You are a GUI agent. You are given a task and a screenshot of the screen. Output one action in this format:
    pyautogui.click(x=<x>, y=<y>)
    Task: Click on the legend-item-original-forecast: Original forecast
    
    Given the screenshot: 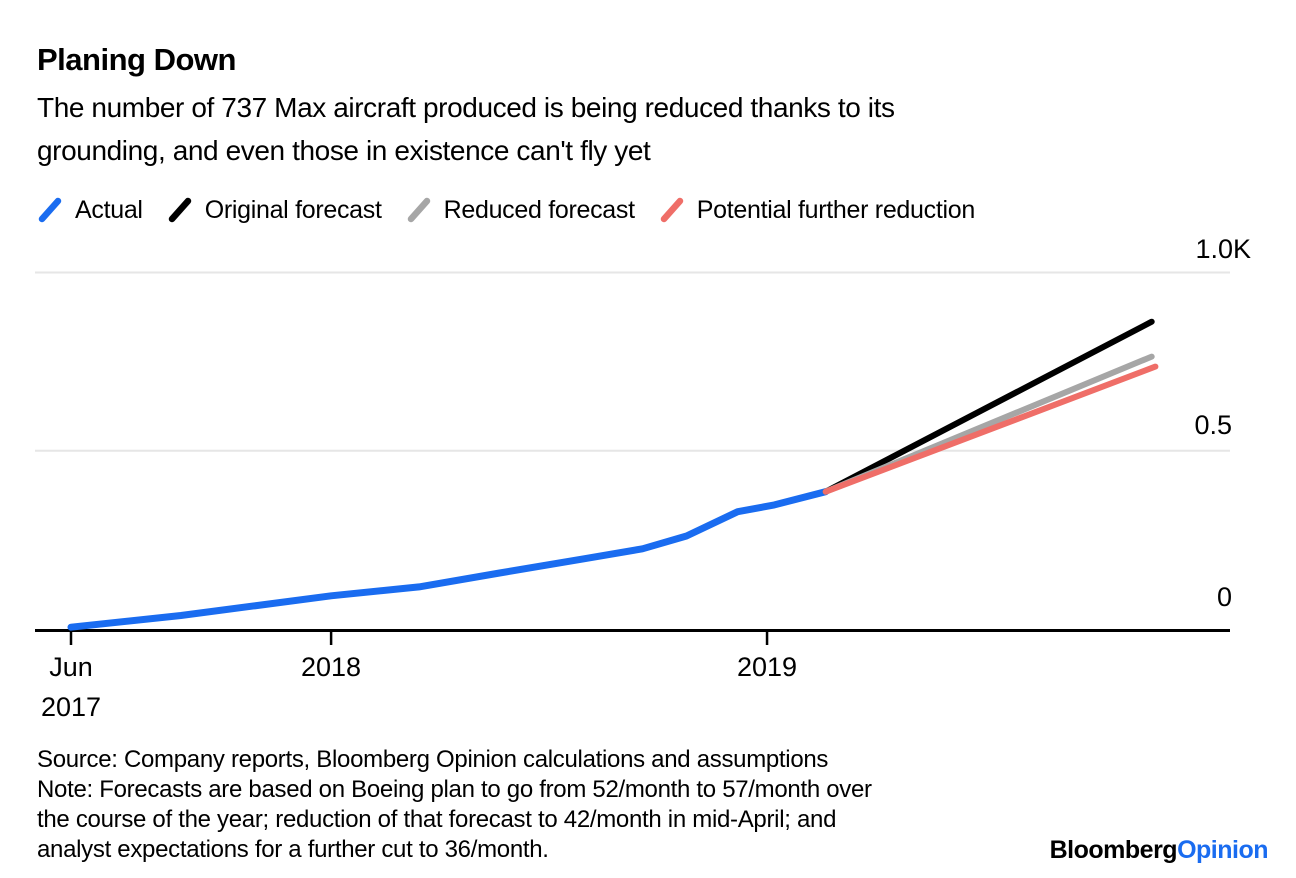 What is the action you would take?
    pyautogui.click(x=274, y=210)
    